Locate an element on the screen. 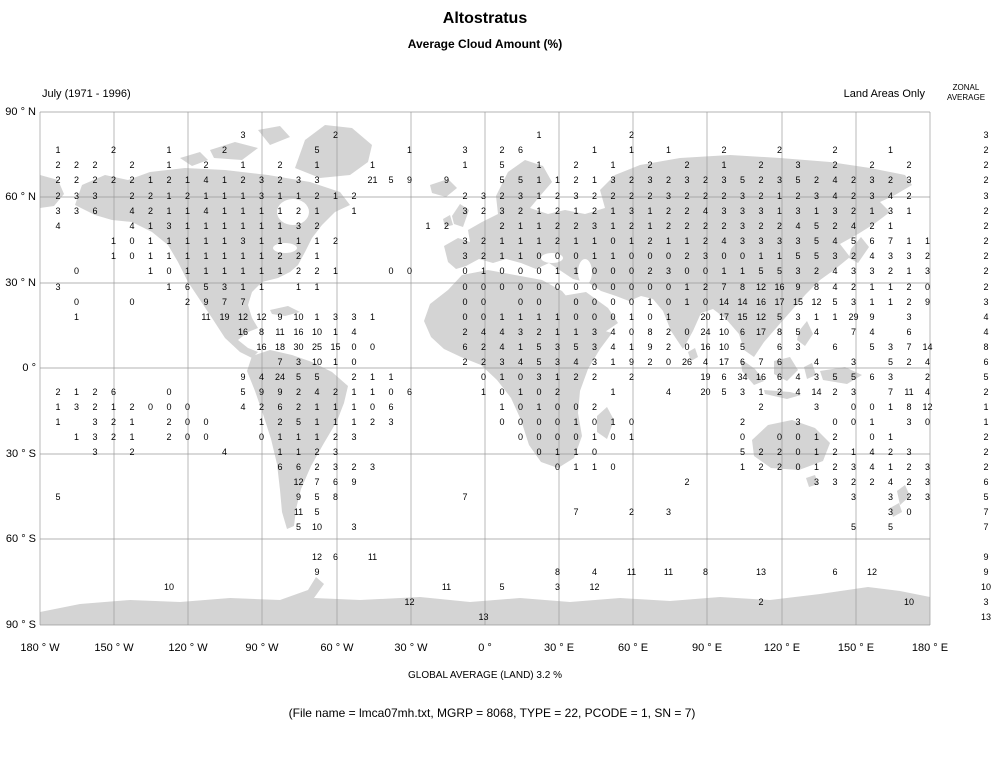 Image resolution: width=997 pixels, height=760 pixels. x-tick-label: 60 ° E is located at coordinates (633, 648).